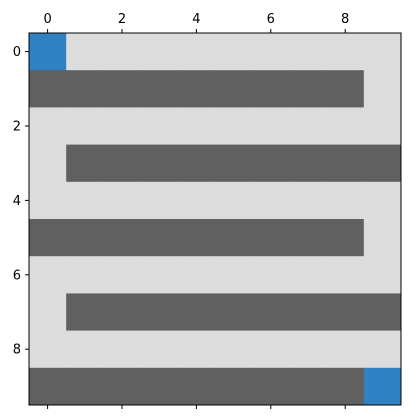  What do you see at coordinates (345, 312) in the screenshot?
I see `heatmap-cell-r7-c8` at bounding box center [345, 312].